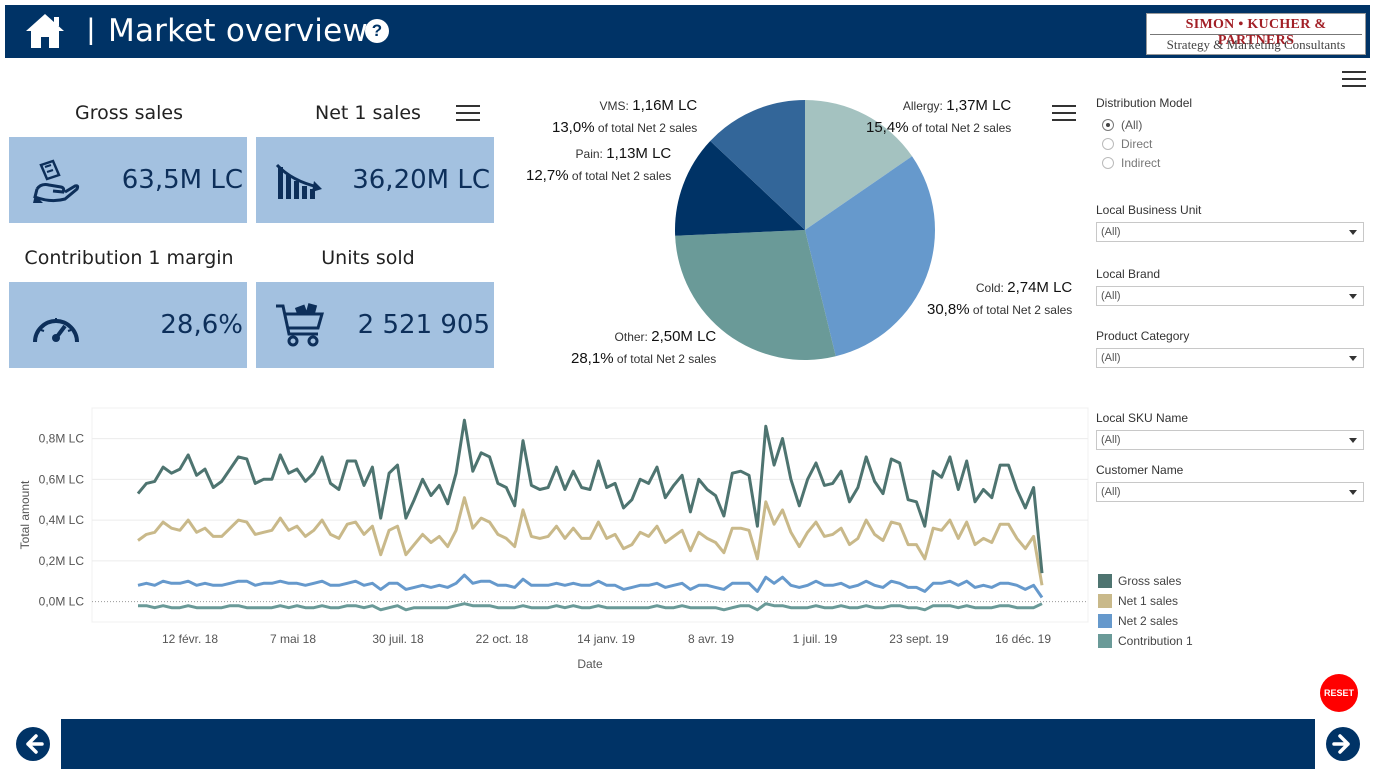 The image size is (1375, 774). I want to click on series-line-net-1-sales, so click(590, 541).